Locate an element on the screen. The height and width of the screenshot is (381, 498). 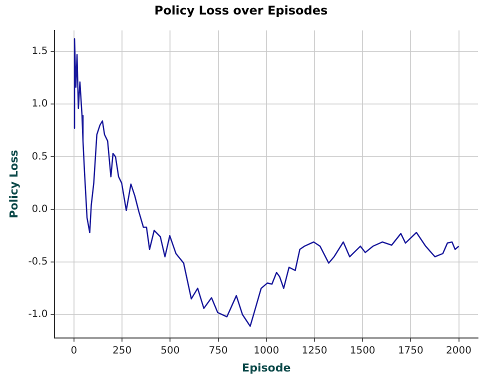
x-tick-label: 2000 is located at coordinates (459, 350).